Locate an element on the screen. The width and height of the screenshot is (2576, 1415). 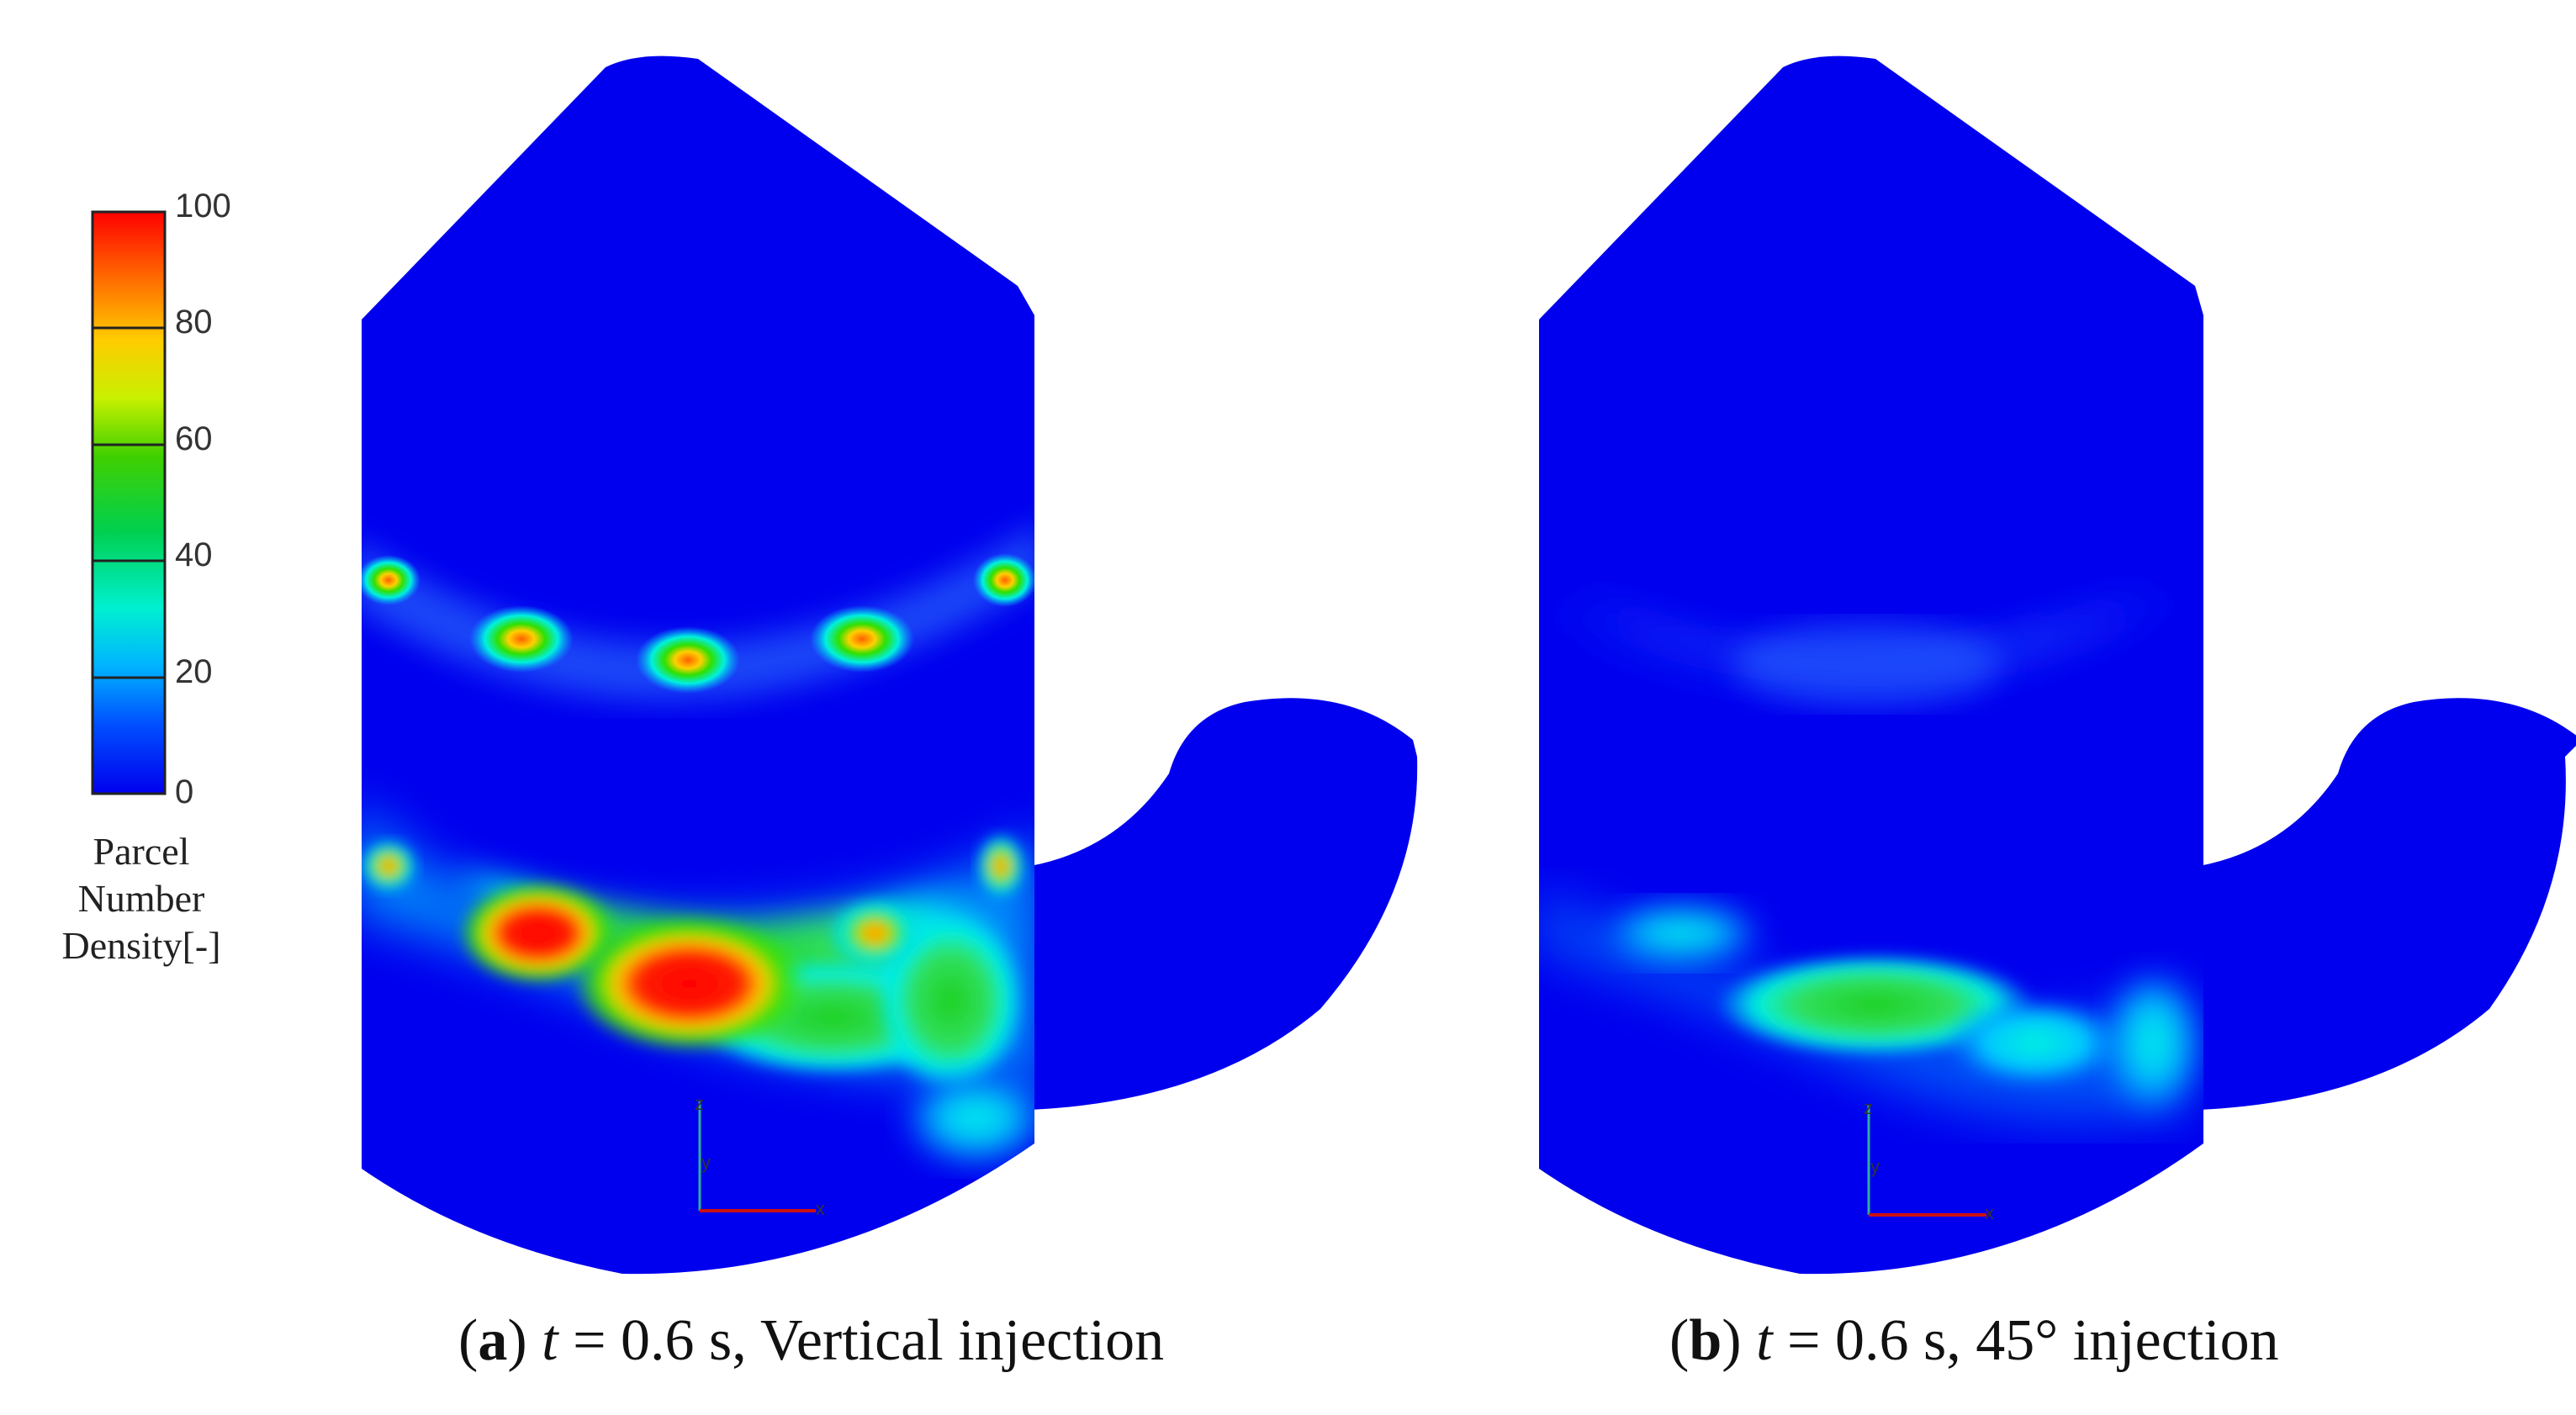
axis-y-b: y is located at coordinates (1875, 1166).